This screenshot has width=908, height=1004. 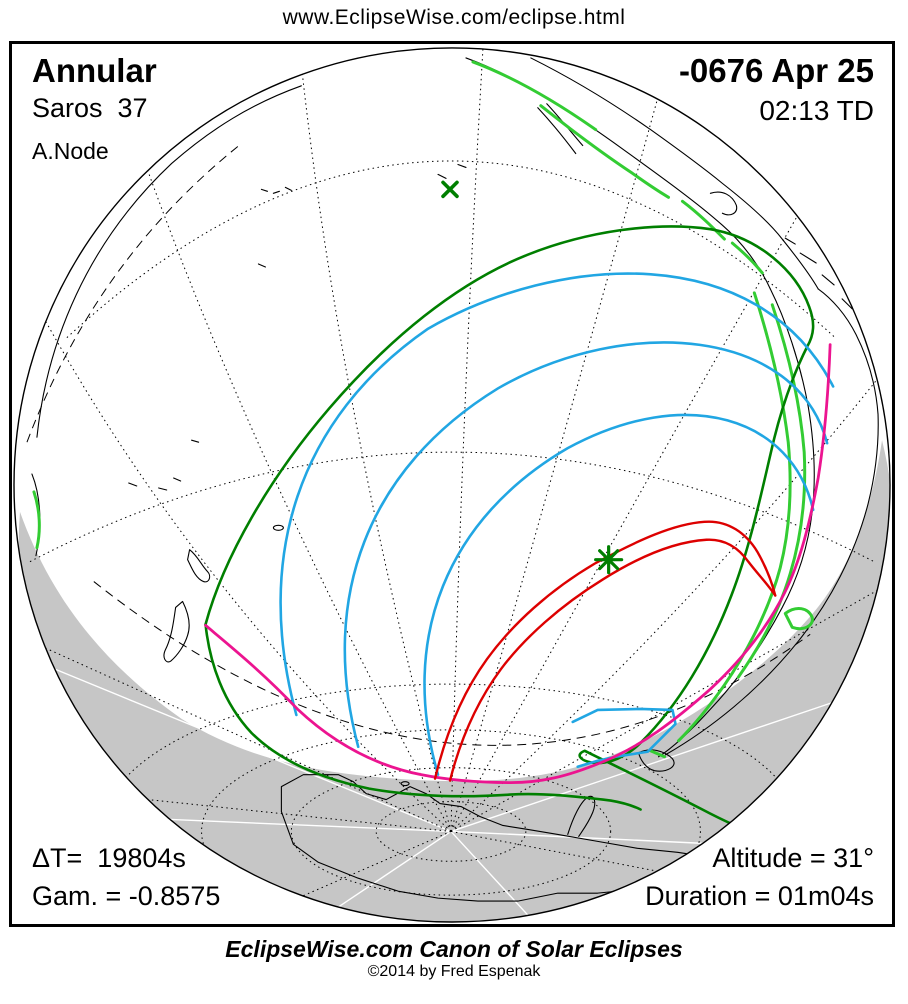 I want to click on footer-title: EclipseWise.com Canon of Solar Eclipses, so click(x=454, y=949).